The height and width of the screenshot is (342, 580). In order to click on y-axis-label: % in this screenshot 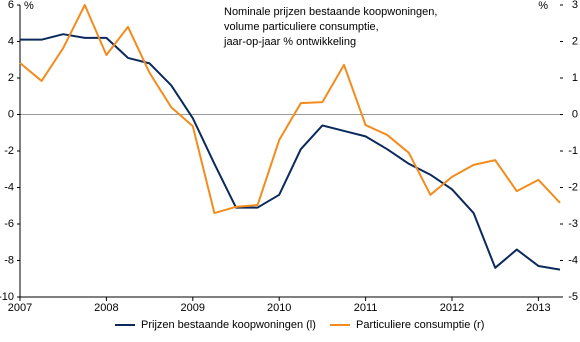, I will do `click(29, 6)`.